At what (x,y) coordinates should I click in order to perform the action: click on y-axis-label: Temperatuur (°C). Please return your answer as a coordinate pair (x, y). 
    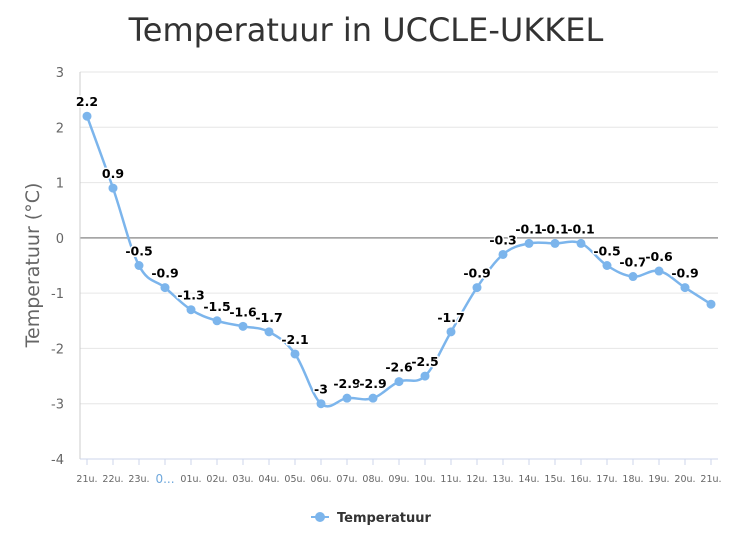
    Looking at the image, I should click on (33, 266).